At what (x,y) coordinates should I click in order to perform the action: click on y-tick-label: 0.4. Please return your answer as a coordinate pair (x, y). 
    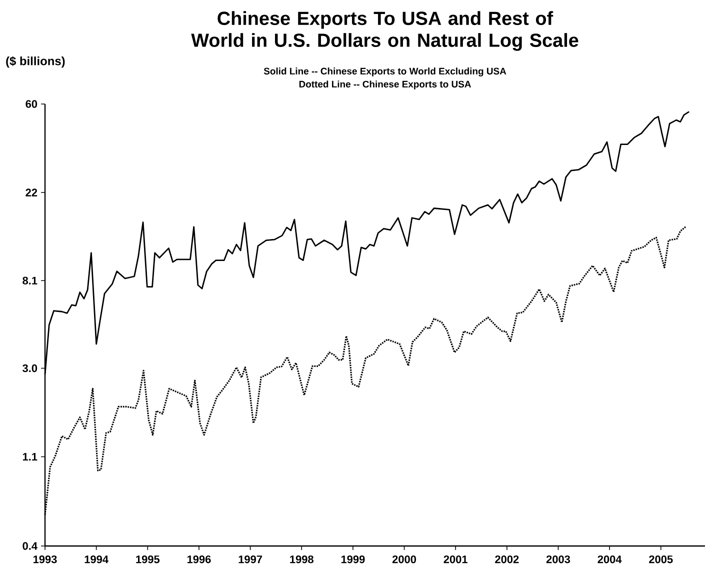
    Looking at the image, I should click on (30, 546).